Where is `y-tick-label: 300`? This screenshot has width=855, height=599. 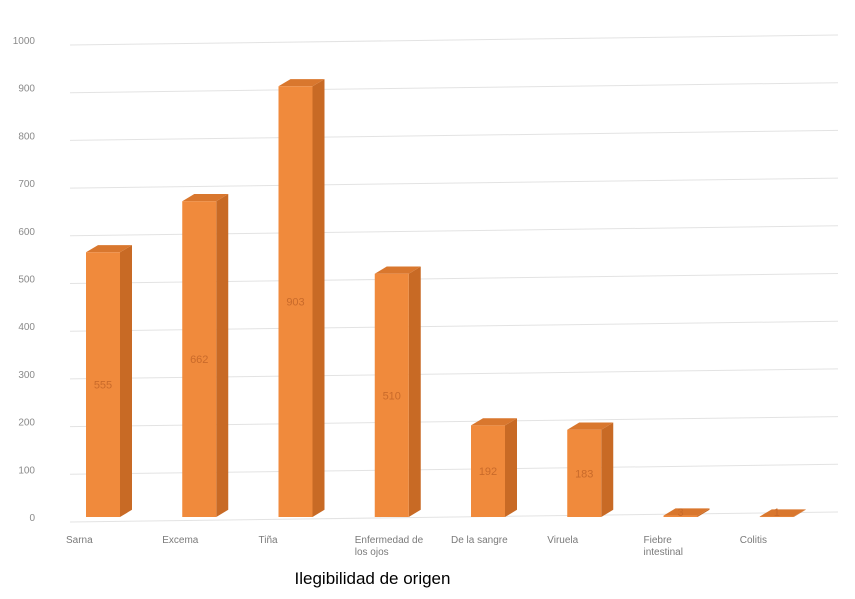
y-tick-label: 300 is located at coordinates (26, 375).